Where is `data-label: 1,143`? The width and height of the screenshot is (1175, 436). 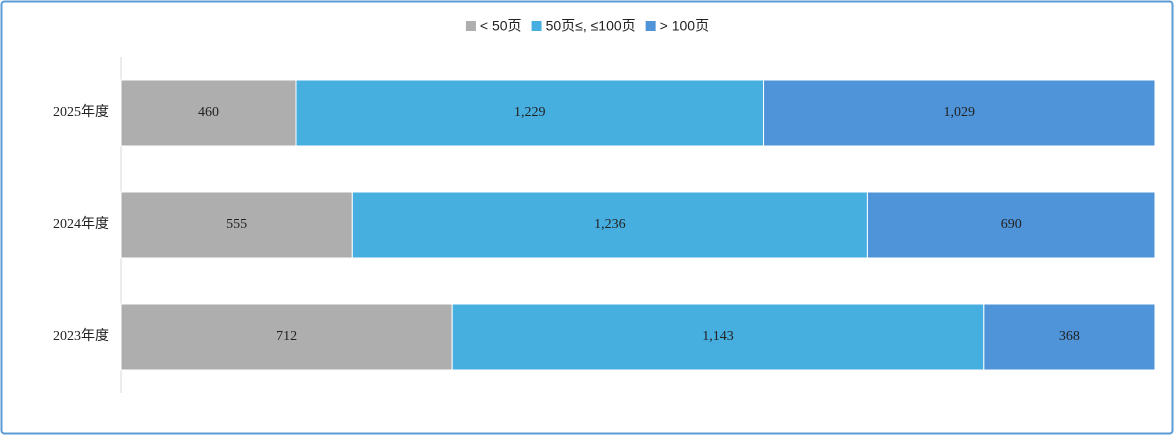 data-label: 1,143 is located at coordinates (718, 336).